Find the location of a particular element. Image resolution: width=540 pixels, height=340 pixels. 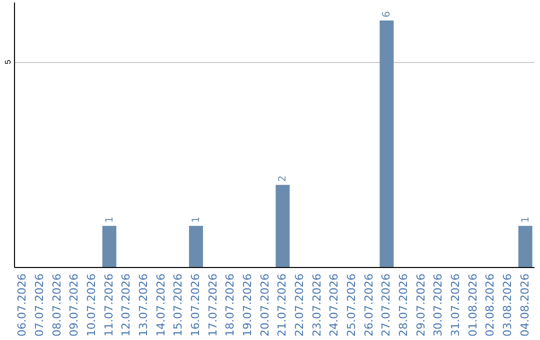

x-tick-label: 13.07.2026 is located at coordinates (143, 305).